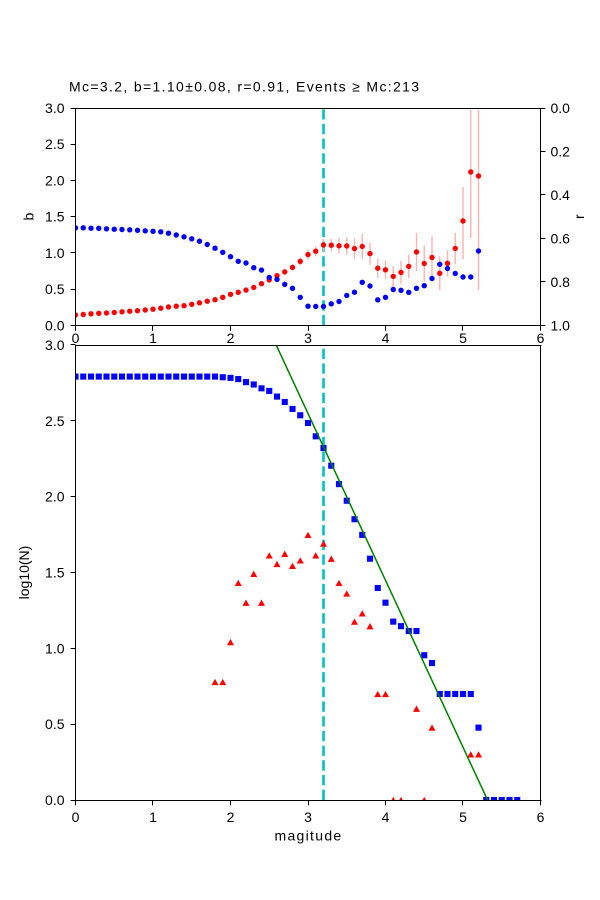 The height and width of the screenshot is (900, 600). Describe the element at coordinates (561, 152) in the screenshot. I see `svg-text: 0.2` at that location.